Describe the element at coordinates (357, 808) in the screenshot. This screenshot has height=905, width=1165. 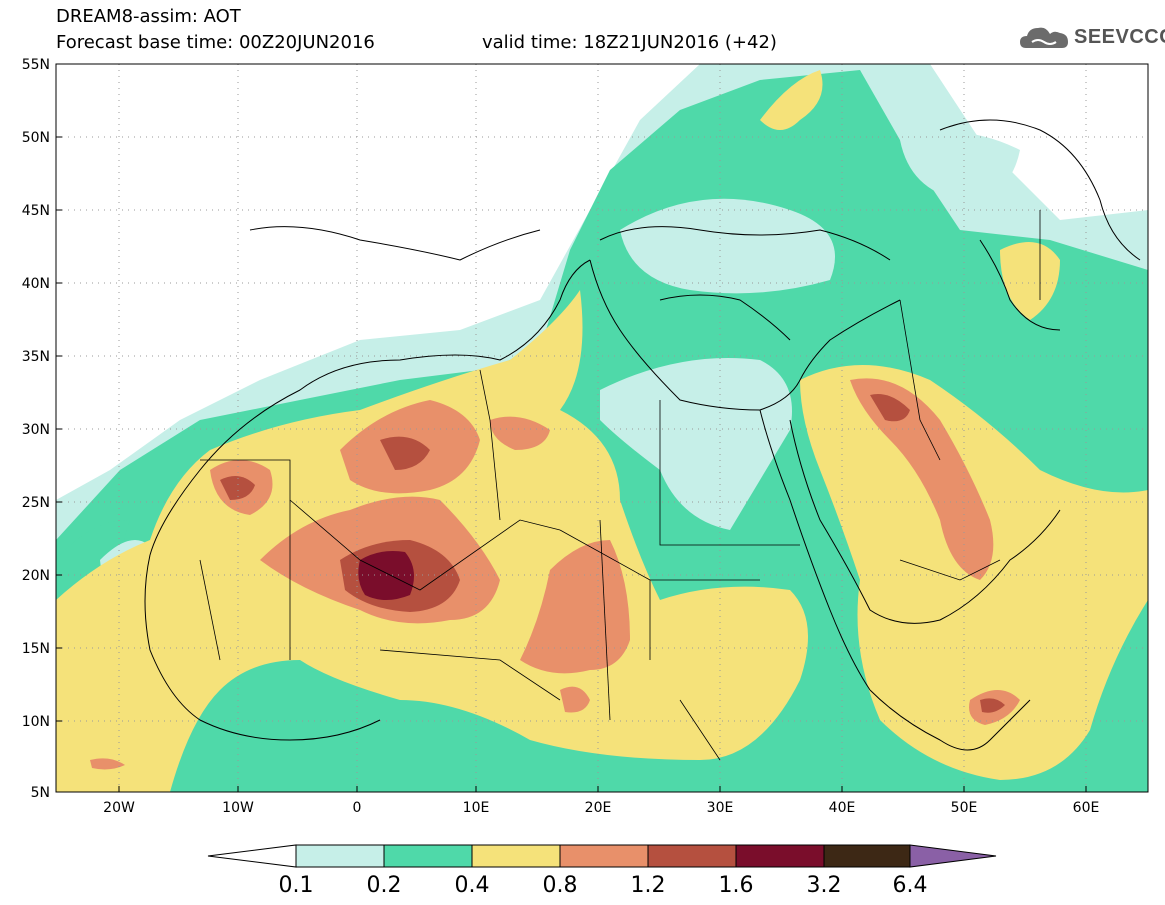
I see `lon-label: 0` at that location.